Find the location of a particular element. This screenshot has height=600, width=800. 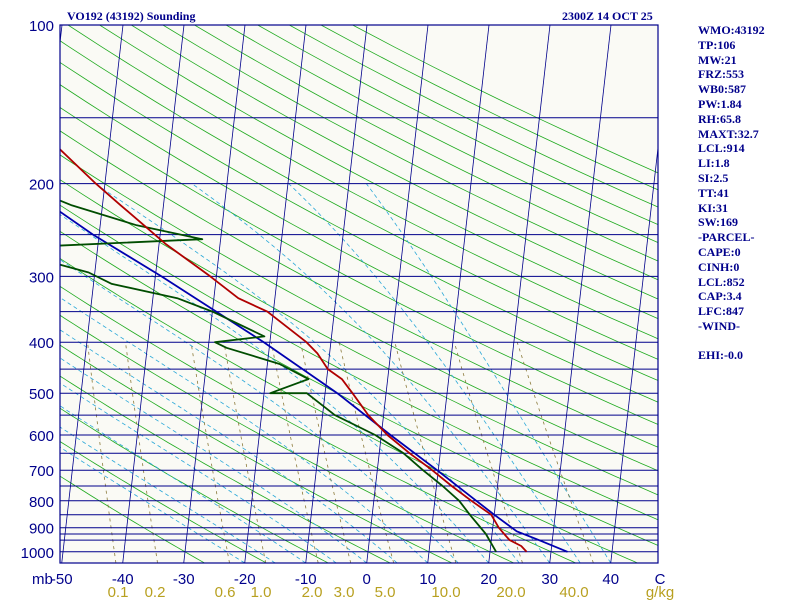

index-item: CINH:0 is located at coordinates (719, 266).